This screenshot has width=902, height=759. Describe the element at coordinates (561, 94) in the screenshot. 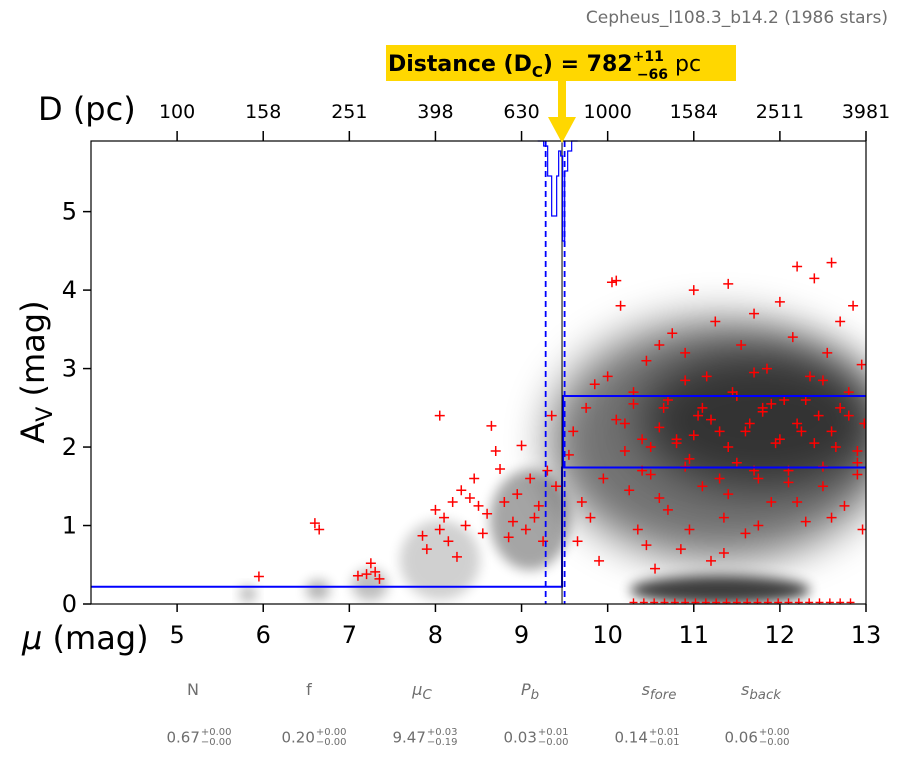

I see `distance-annotation: Distance (DC) = 782+11 −66 pc` at that location.